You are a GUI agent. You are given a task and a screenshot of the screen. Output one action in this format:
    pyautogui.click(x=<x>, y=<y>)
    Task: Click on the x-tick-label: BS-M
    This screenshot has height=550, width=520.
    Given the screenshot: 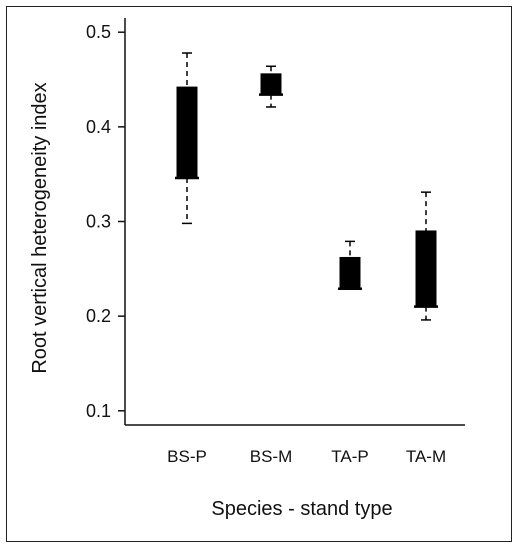 What is the action you would take?
    pyautogui.click(x=271, y=456)
    